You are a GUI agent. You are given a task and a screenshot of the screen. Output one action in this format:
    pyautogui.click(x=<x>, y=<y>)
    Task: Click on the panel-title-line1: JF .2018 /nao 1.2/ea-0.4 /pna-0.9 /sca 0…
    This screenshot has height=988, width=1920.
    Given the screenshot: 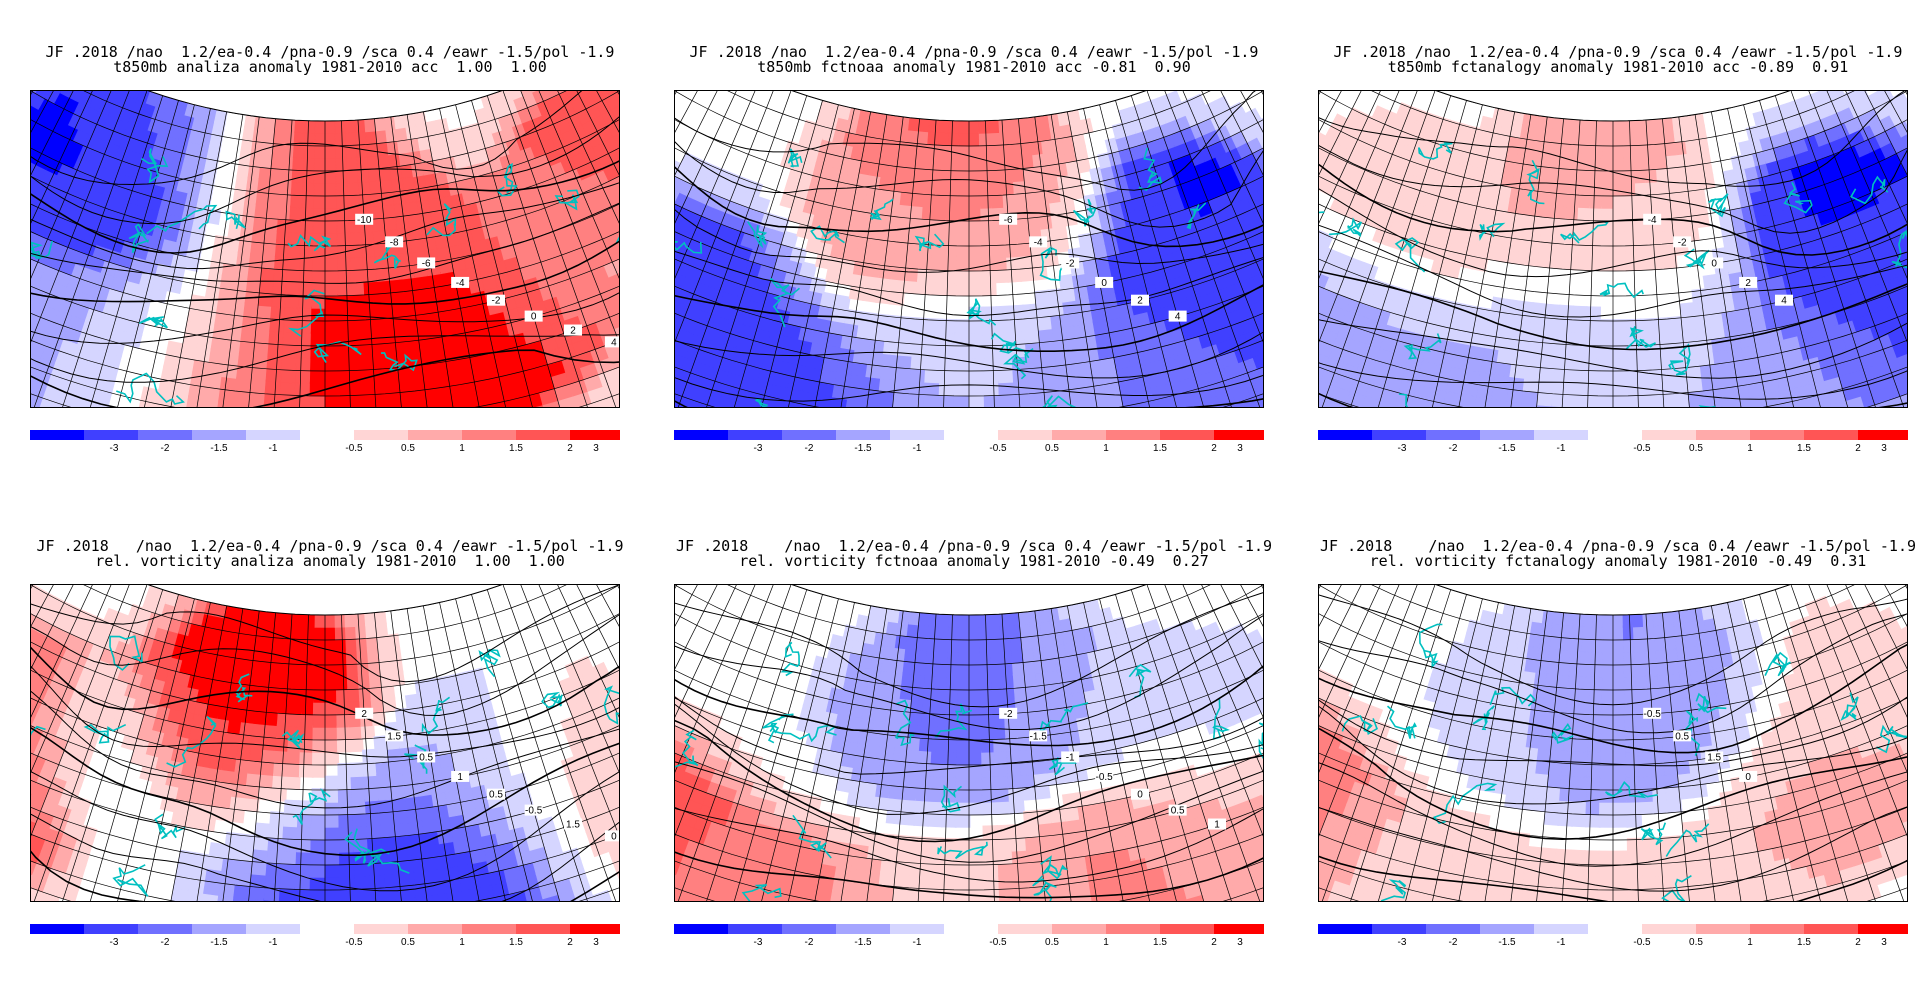 What is the action you would take?
    pyautogui.click(x=1618, y=52)
    